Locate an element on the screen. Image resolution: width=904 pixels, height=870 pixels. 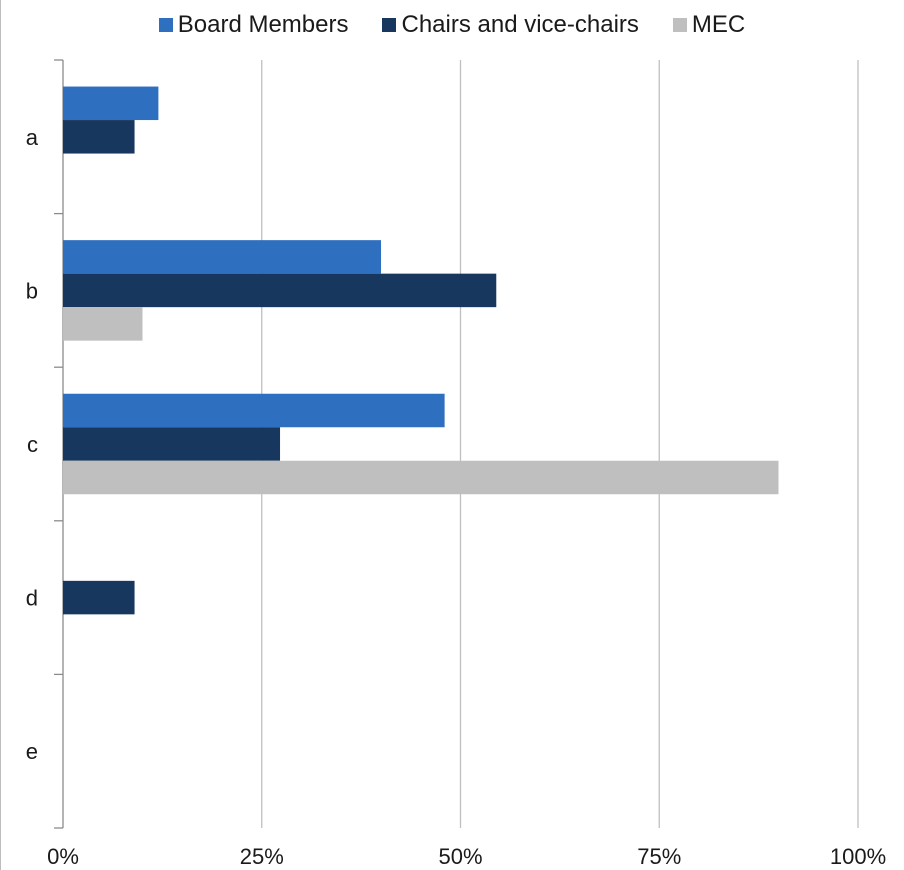
chart-frame-left is located at coordinates (0, 435).